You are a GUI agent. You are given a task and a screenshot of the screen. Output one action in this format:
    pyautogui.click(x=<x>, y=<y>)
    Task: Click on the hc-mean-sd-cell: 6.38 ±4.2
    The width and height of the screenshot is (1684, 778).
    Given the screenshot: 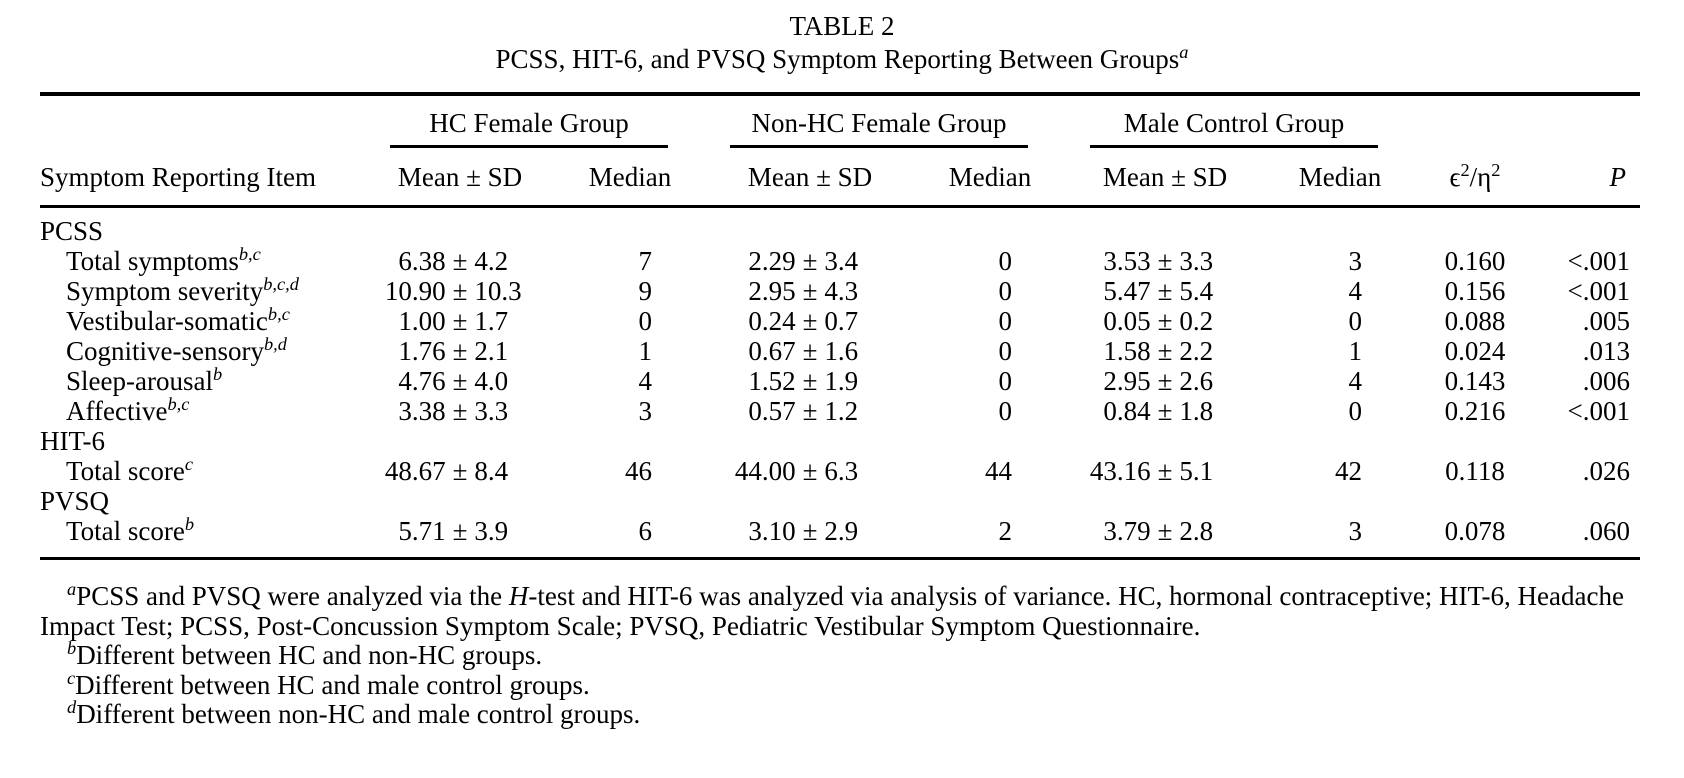 What is the action you would take?
    pyautogui.click(x=453, y=261)
    